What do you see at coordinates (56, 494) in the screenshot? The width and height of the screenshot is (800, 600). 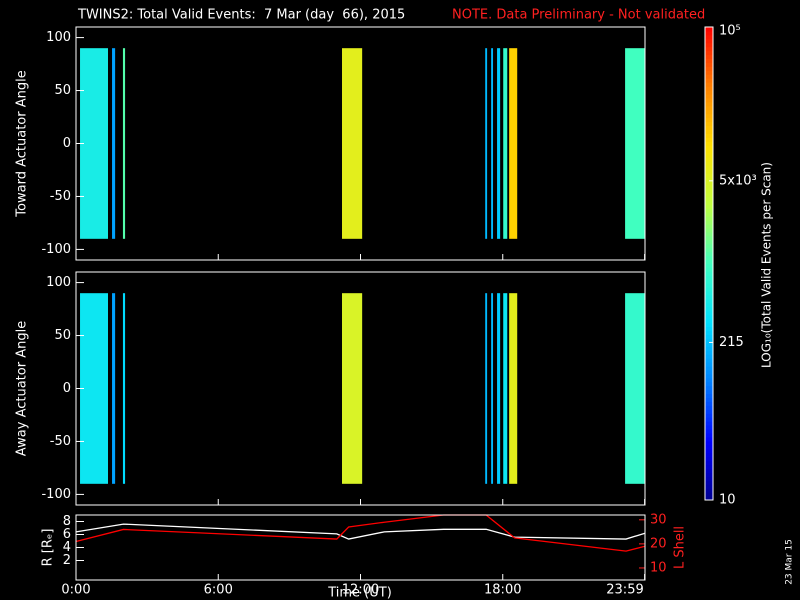 I see `y-tick-label: -100` at bounding box center [56, 494].